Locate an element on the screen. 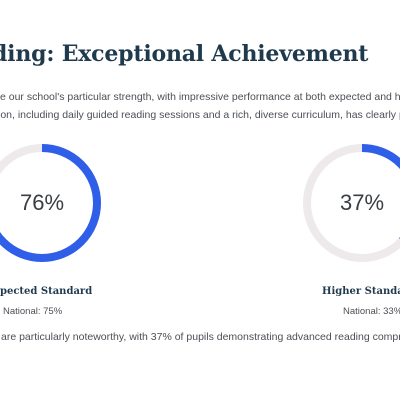 This screenshot has width=400, height=400. page-title: ding: Exceptional Achievement is located at coordinates (184, 54).